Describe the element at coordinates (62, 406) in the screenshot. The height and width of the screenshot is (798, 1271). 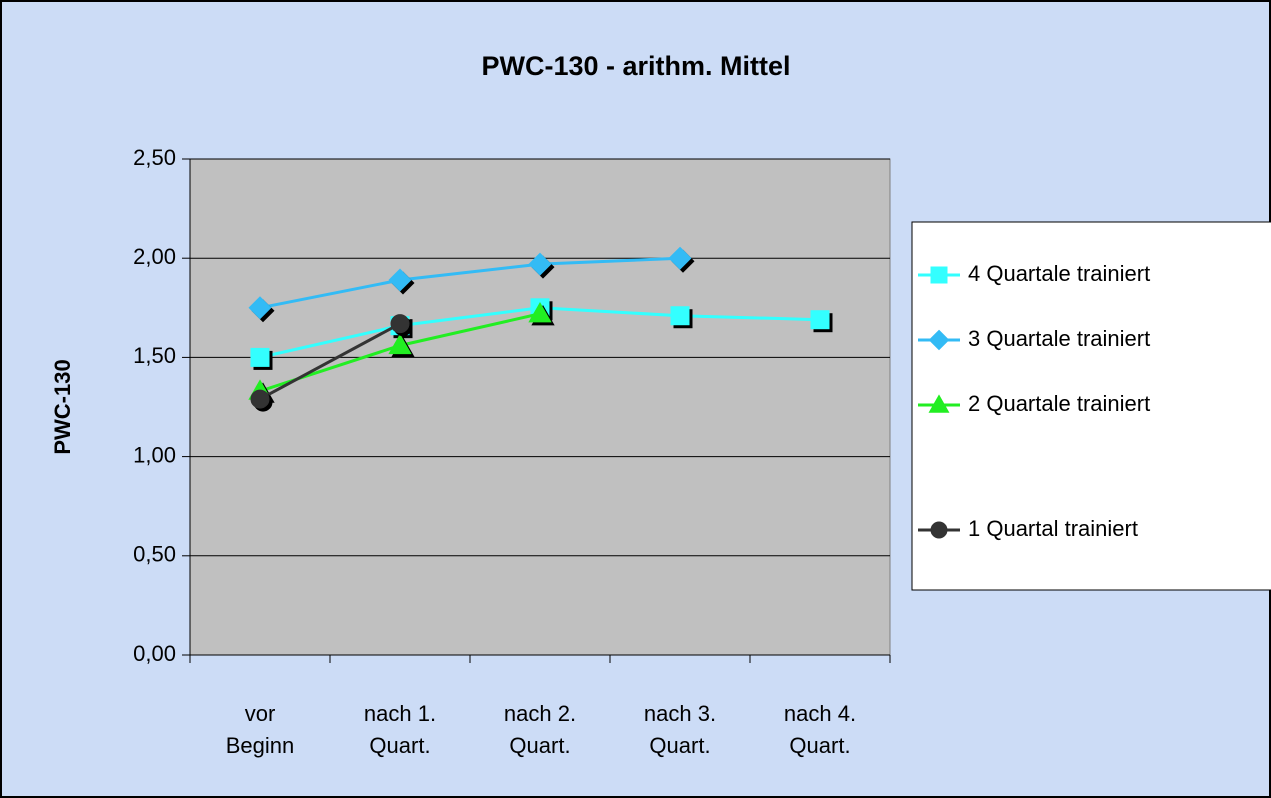
I see `y-axis-label: PWC-130` at that location.